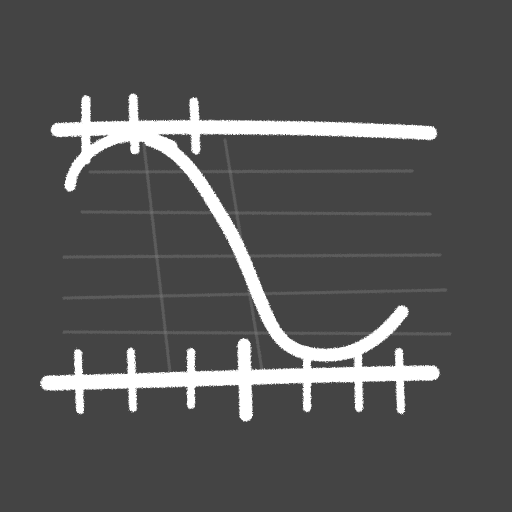 The width and height of the screenshot is (512, 512). I want to click on top-axis-line, so click(244, 130).